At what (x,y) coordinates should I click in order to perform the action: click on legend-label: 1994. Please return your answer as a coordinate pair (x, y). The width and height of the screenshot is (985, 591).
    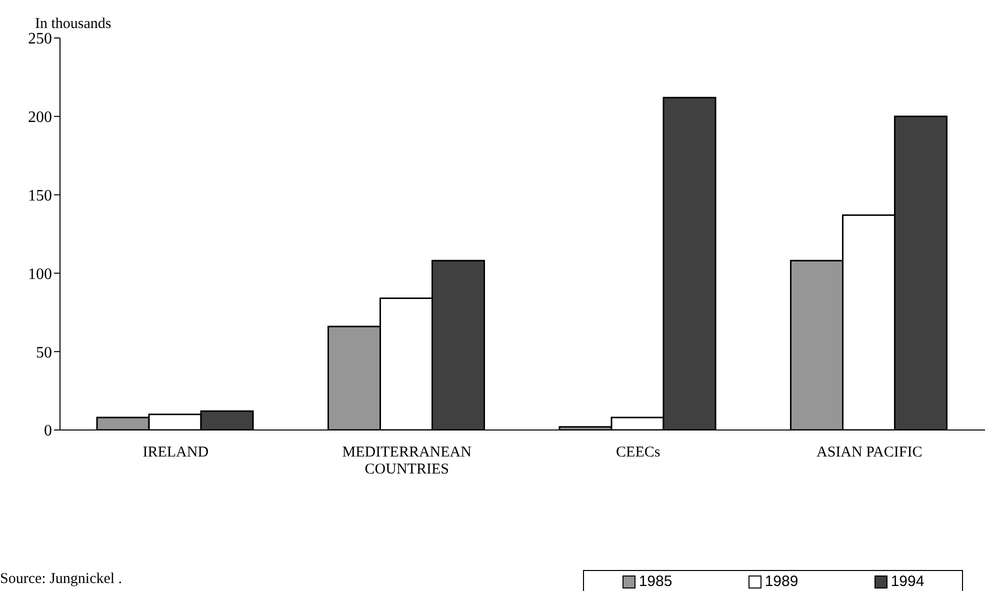
    Looking at the image, I should click on (907, 581).